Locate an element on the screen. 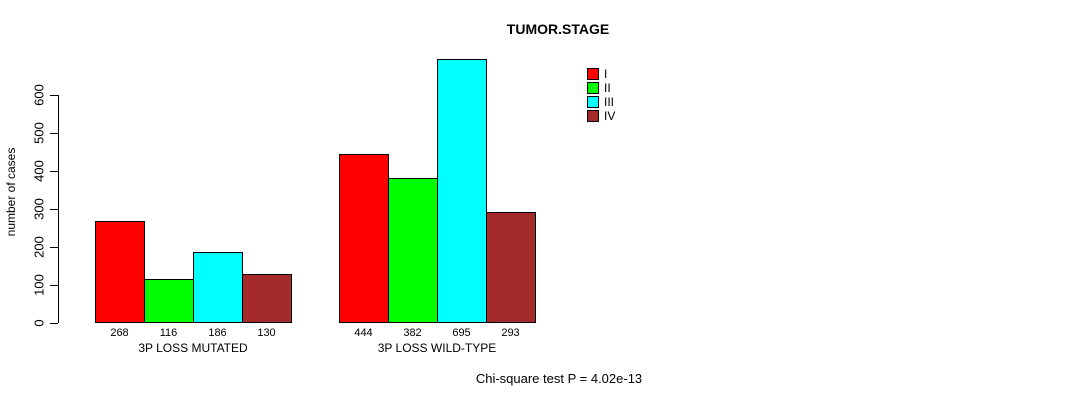  y-axis-label: number of cases is located at coordinates (11, 192).